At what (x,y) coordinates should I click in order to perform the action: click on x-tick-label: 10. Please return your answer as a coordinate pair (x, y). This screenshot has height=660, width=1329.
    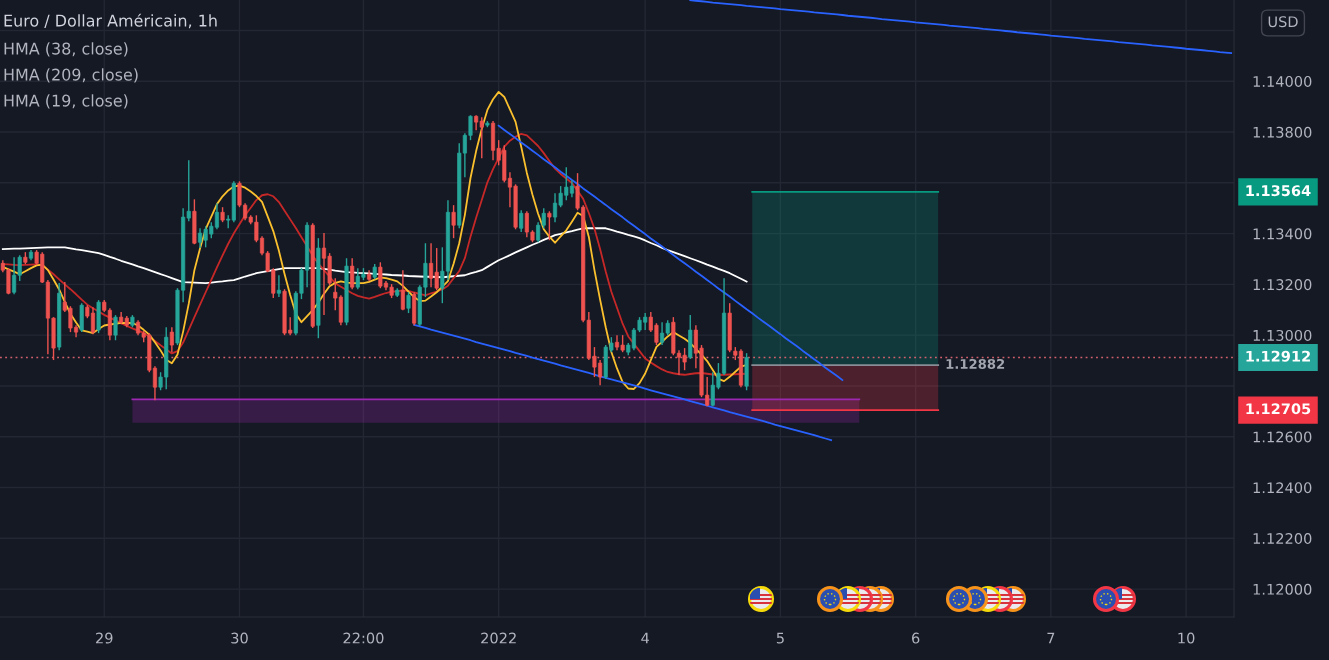
    Looking at the image, I should click on (1186, 638).